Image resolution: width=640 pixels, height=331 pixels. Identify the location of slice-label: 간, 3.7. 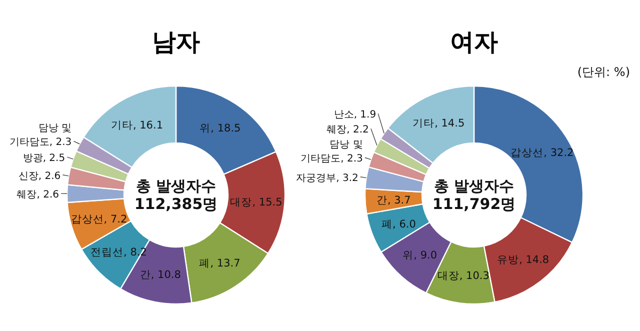
(393, 200).